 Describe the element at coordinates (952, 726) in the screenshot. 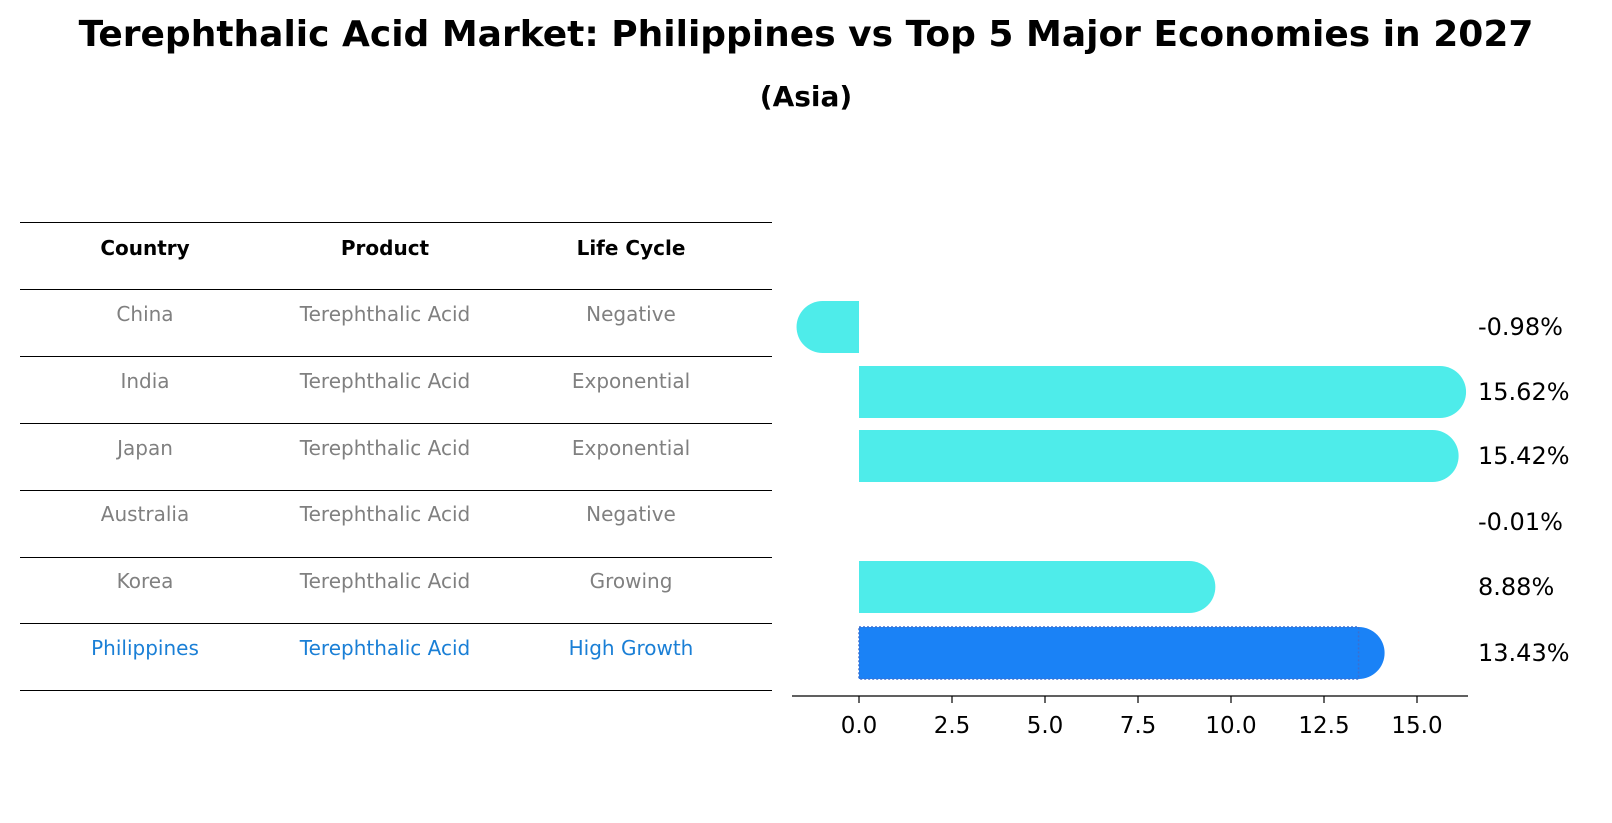

I see `x-tick-label: 2.5` at that location.